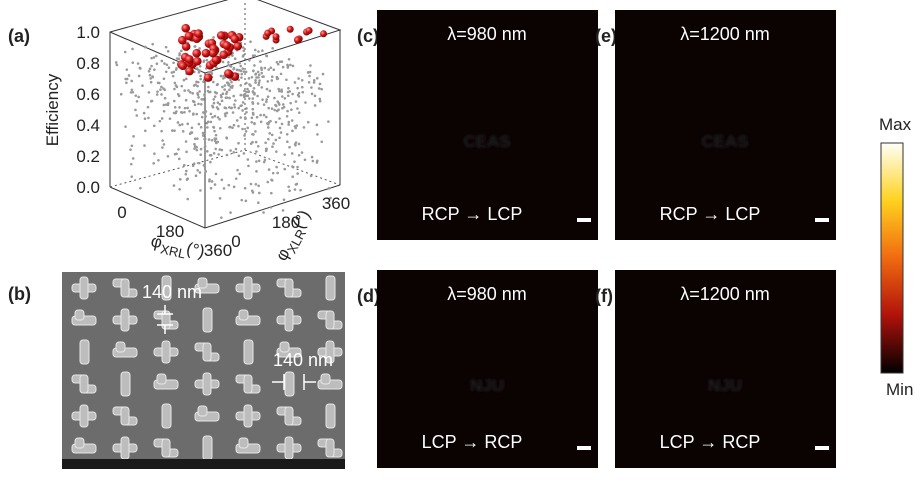  I want to click on image-text: CEAS, so click(724, 141).